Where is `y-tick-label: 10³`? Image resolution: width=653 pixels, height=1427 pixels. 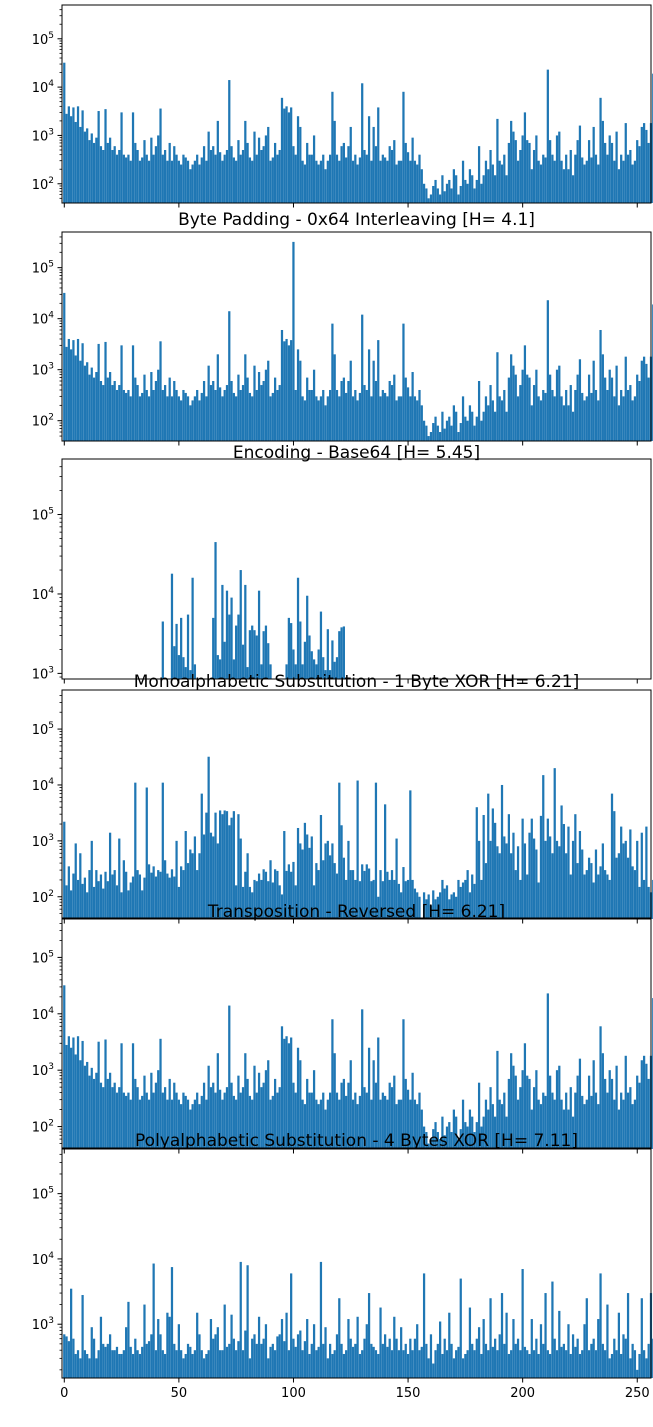
y-tick-label: 10³ is located at coordinates (43, 370).